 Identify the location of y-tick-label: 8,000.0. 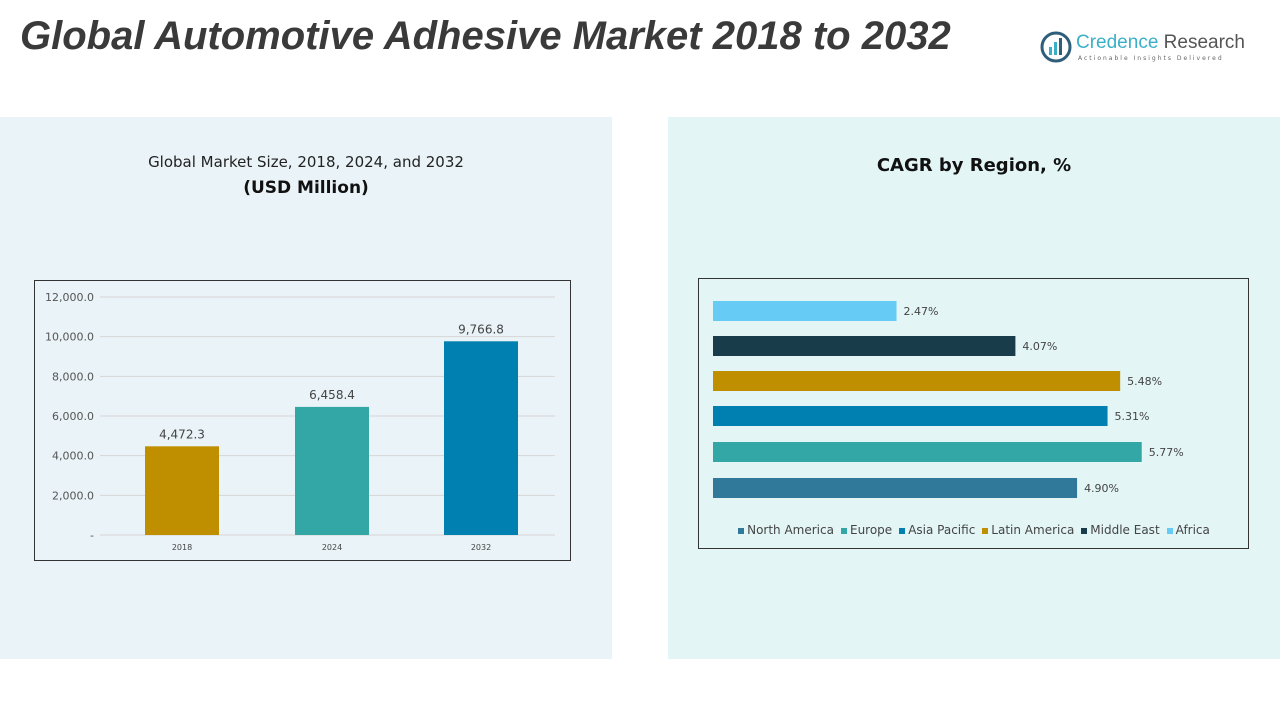
(73, 376).